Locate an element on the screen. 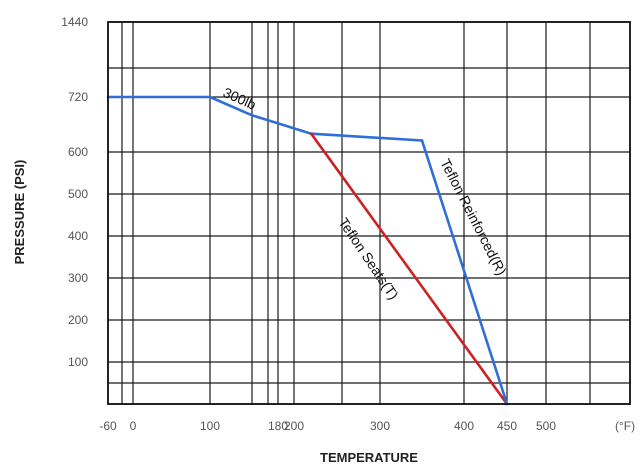 The image size is (643, 468). x-tick-label: 300 is located at coordinates (380, 426).